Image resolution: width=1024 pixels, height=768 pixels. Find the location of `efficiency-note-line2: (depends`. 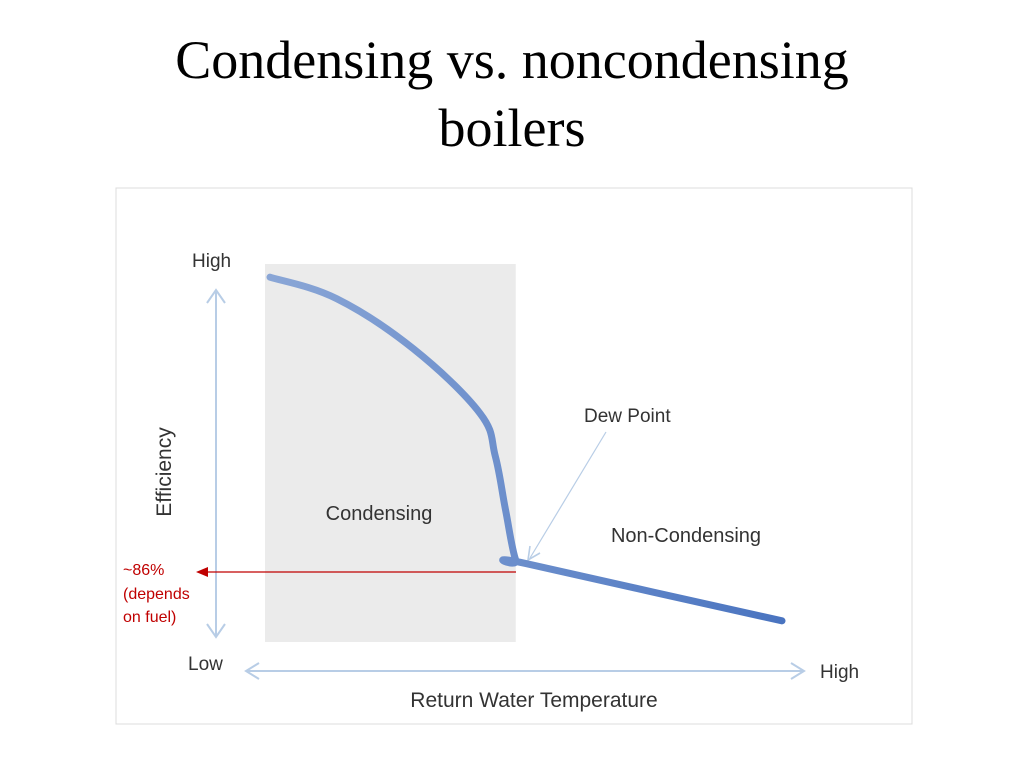

efficiency-note-line2: (depends is located at coordinates (156, 594).